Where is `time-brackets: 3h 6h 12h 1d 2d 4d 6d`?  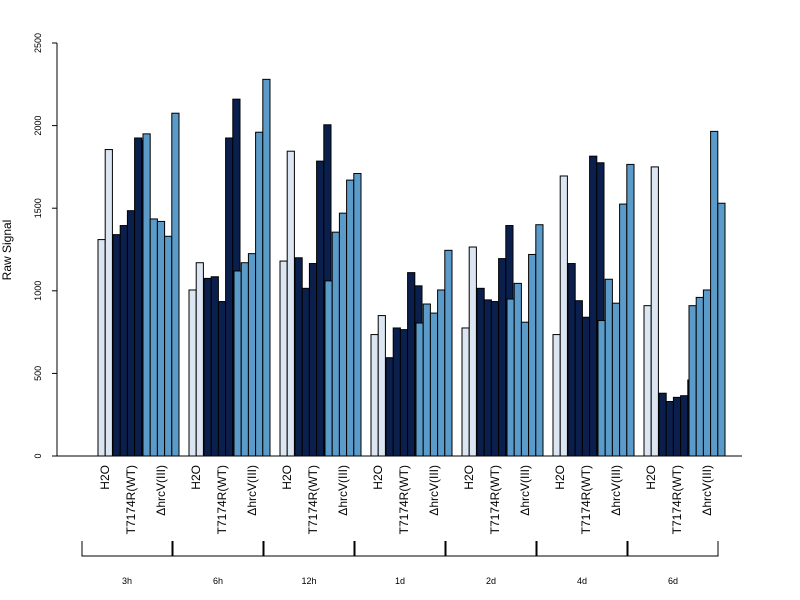
time-brackets: 3h 6h 12h 1d 2d 4d 6d is located at coordinates (400, 563).